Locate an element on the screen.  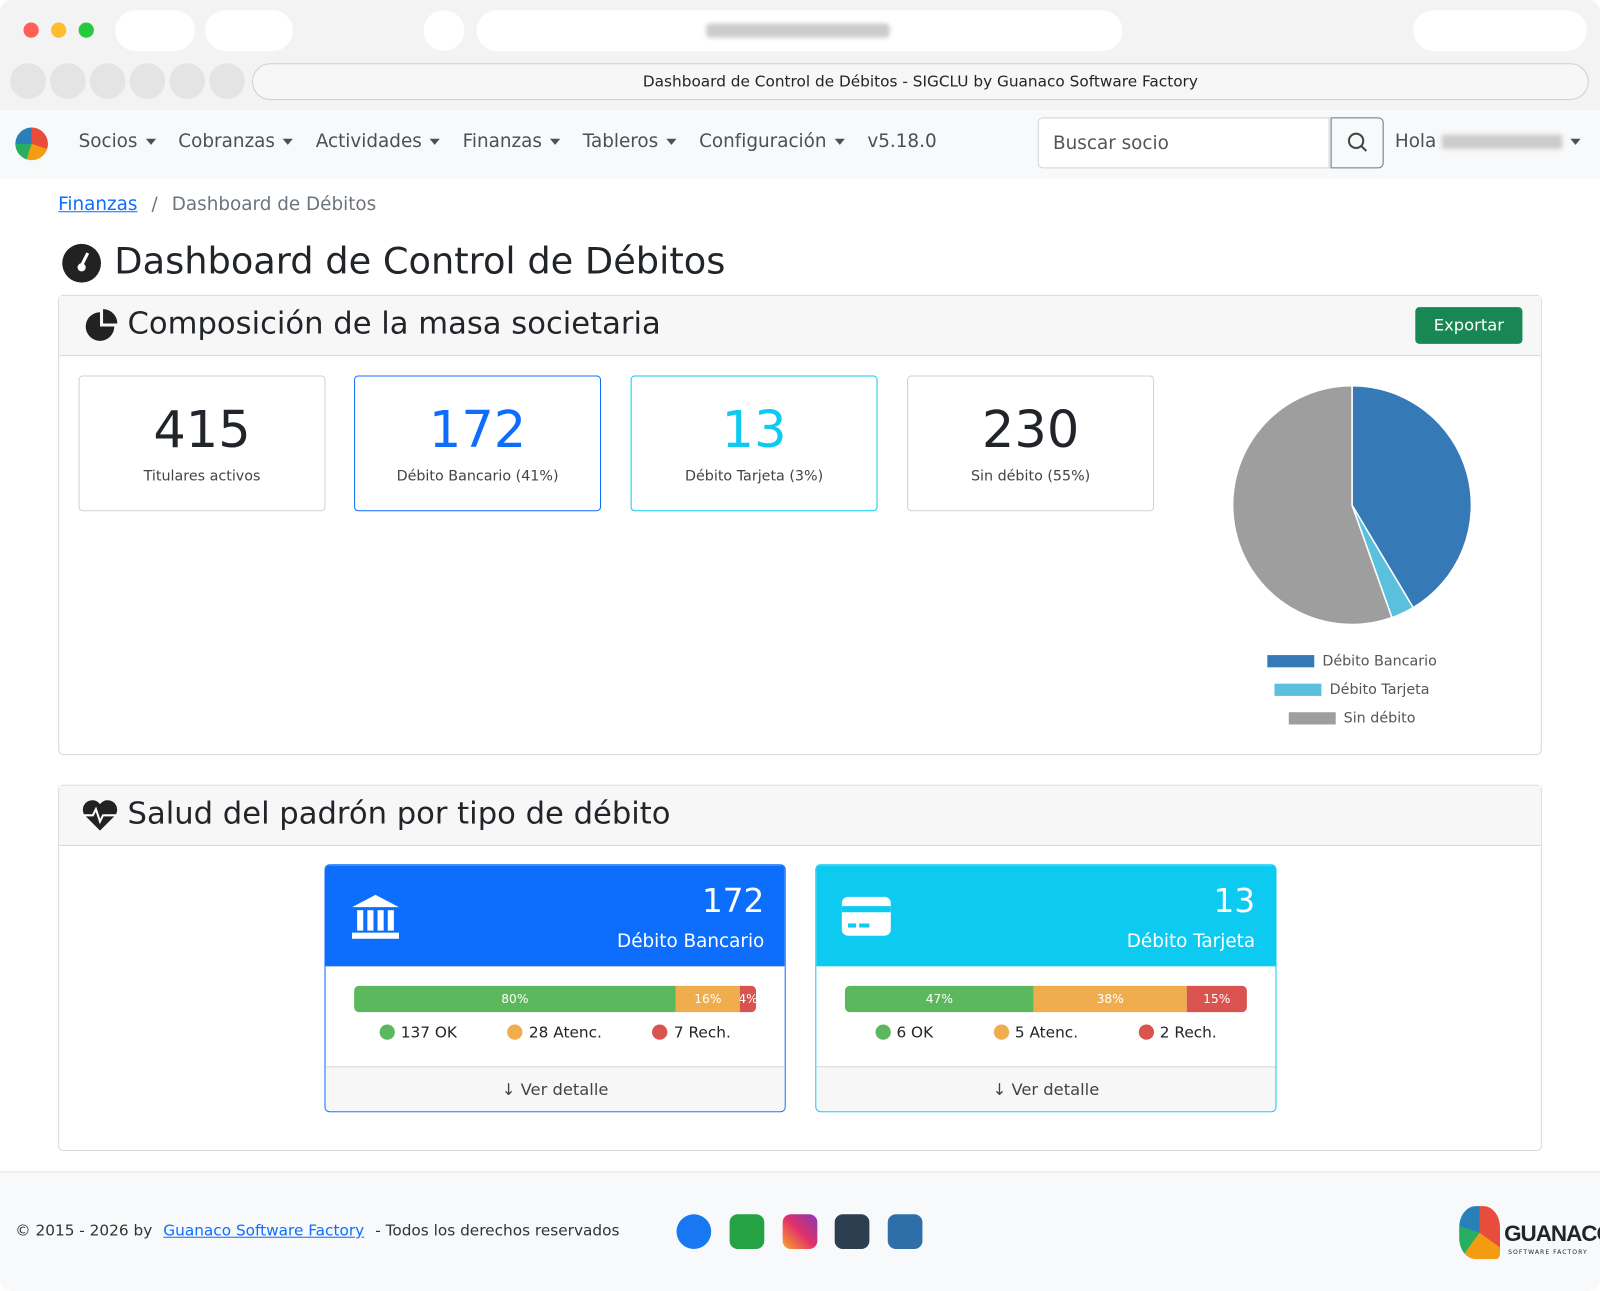
stat-value: 172 is located at coordinates (477, 429).